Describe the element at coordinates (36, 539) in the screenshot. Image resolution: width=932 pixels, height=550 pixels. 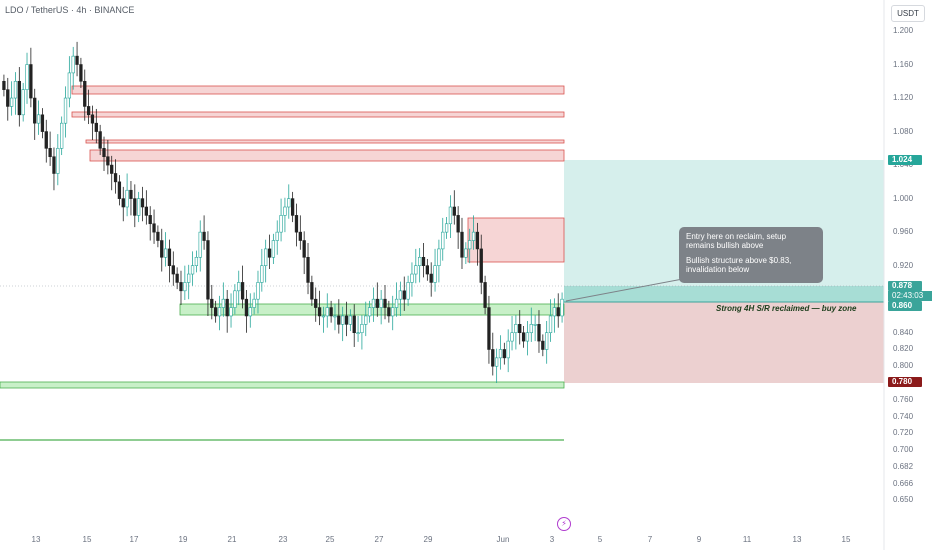
I see `time-axis-label: 13` at that location.